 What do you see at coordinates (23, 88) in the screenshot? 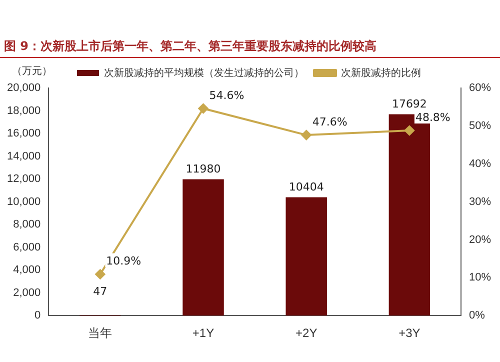
I see `y-tick-label: 20,000` at bounding box center [23, 88].